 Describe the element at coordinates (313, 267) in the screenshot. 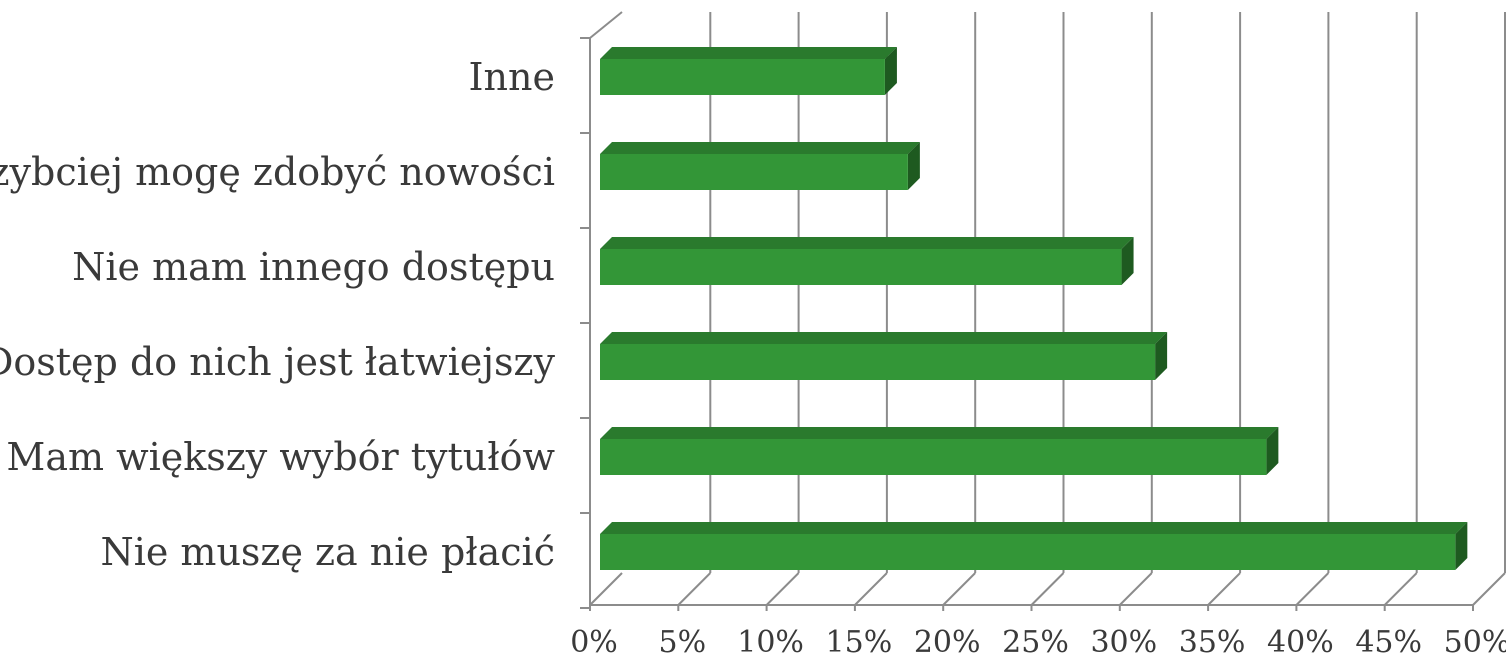

I see `category-label: Nie mam innego dostępu` at that location.